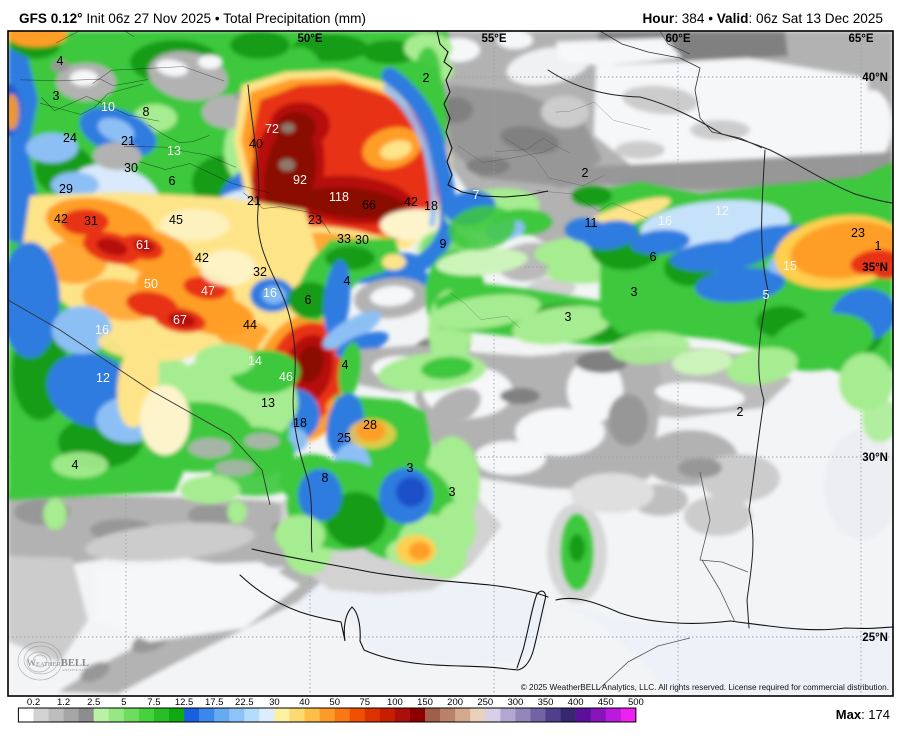  Describe the element at coordinates (425, 702) in the screenshot. I see `svg-text: 150` at that location.